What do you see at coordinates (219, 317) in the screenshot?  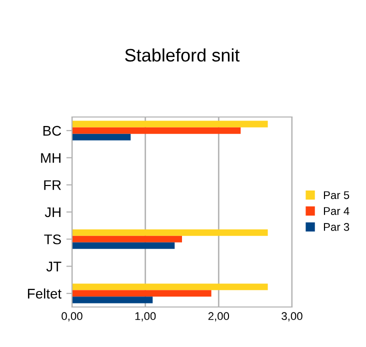 I see `x-tick-label: 2,00` at bounding box center [219, 317].